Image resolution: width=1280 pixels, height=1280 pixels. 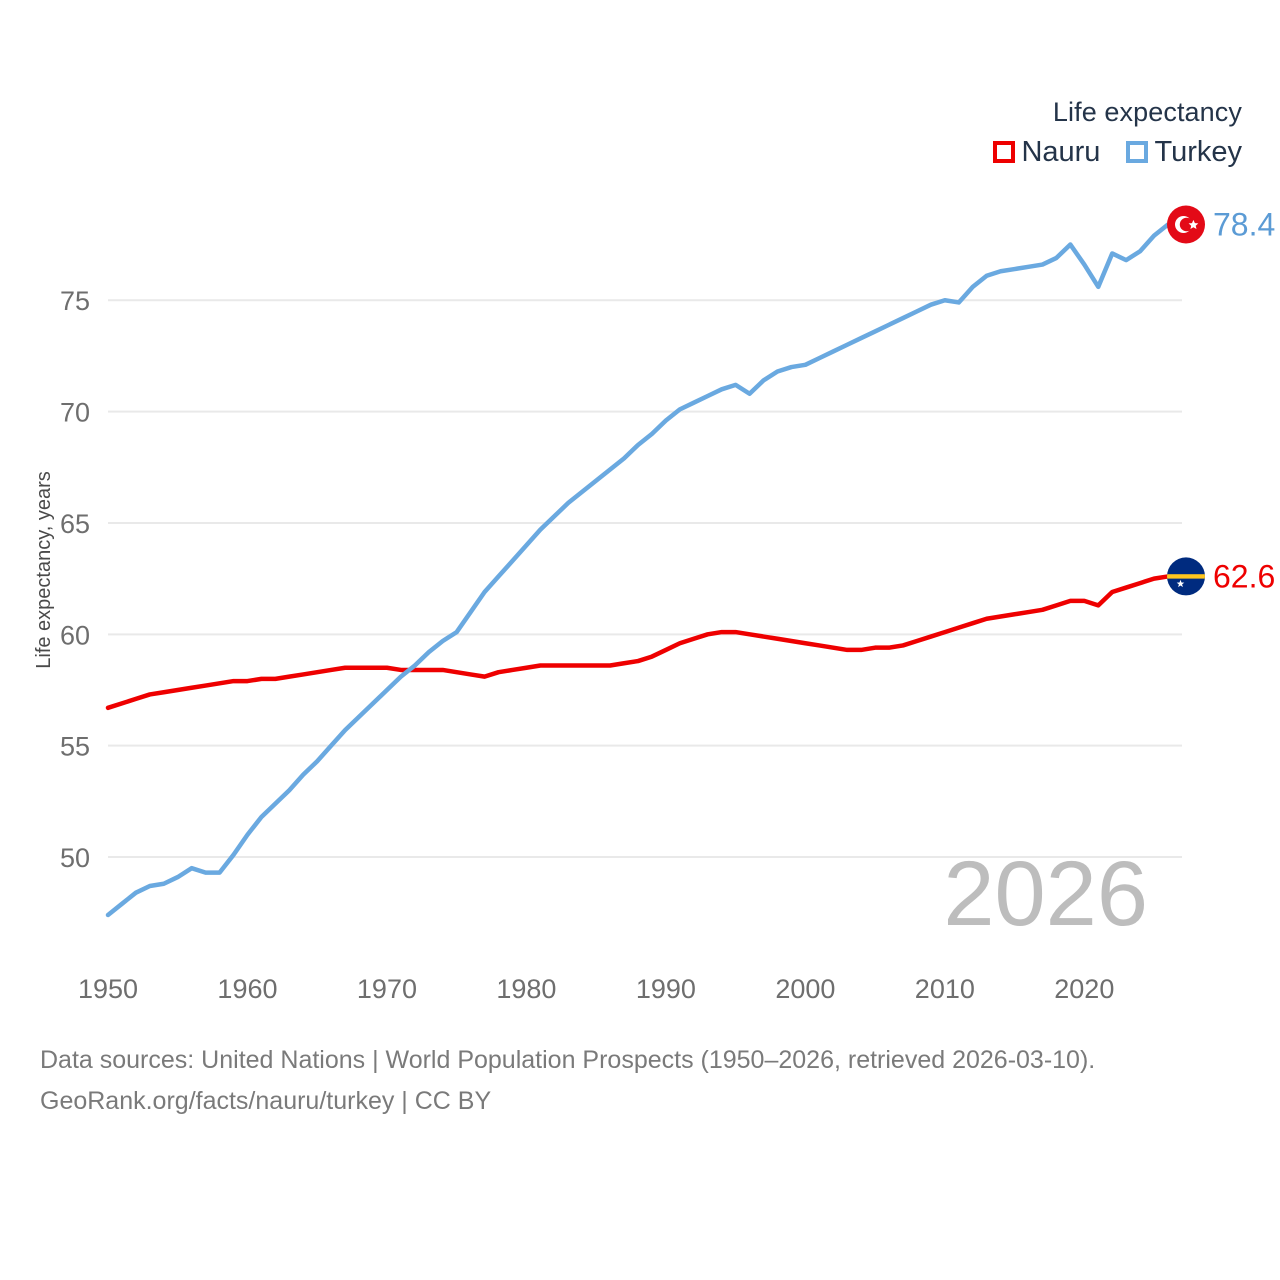 I want to click on y-tick-55: 55, so click(x=75, y=747).